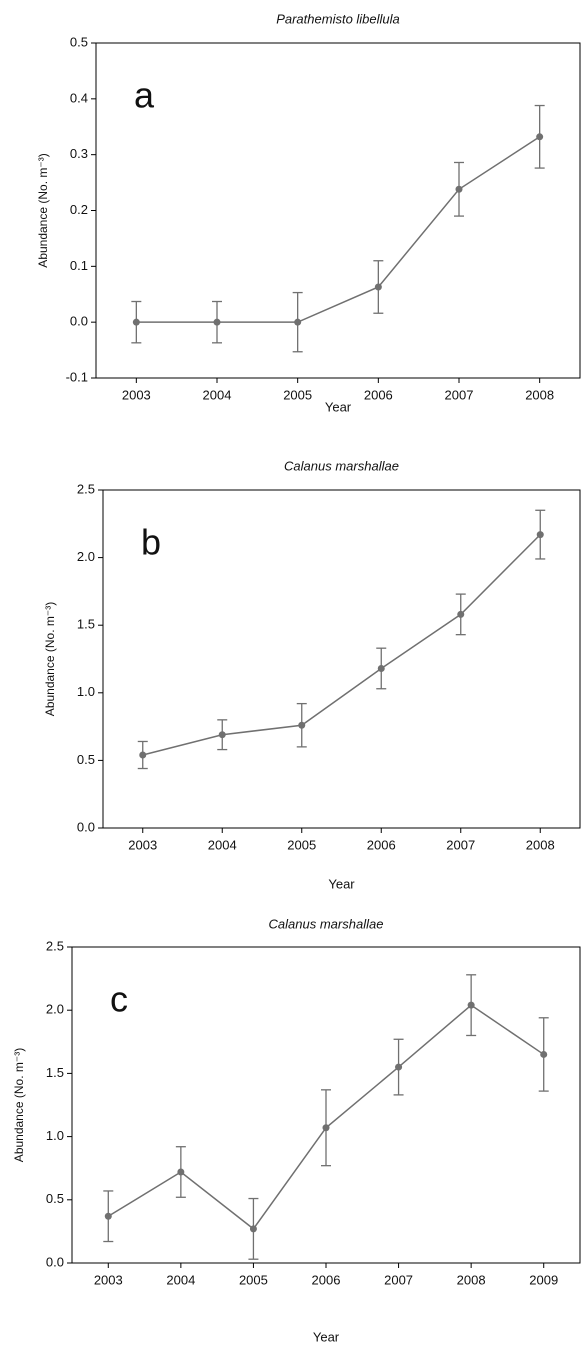 The width and height of the screenshot is (585, 1351). I want to click on panel-label: b, so click(151, 542).